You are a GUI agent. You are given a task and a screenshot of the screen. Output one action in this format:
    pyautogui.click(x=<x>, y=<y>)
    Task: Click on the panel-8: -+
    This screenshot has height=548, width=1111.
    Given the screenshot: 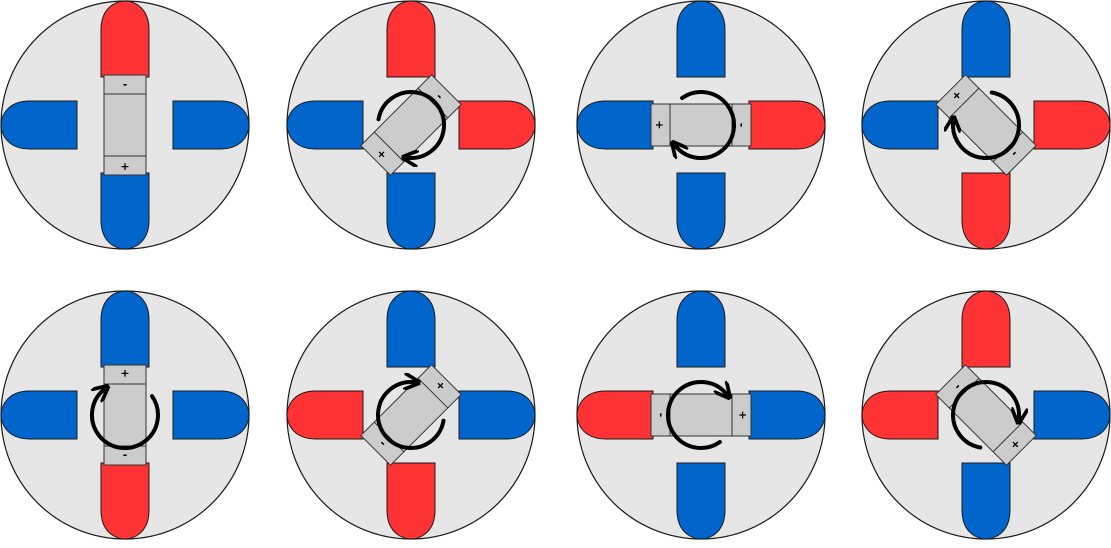 What is the action you would take?
    pyautogui.click(x=986, y=415)
    